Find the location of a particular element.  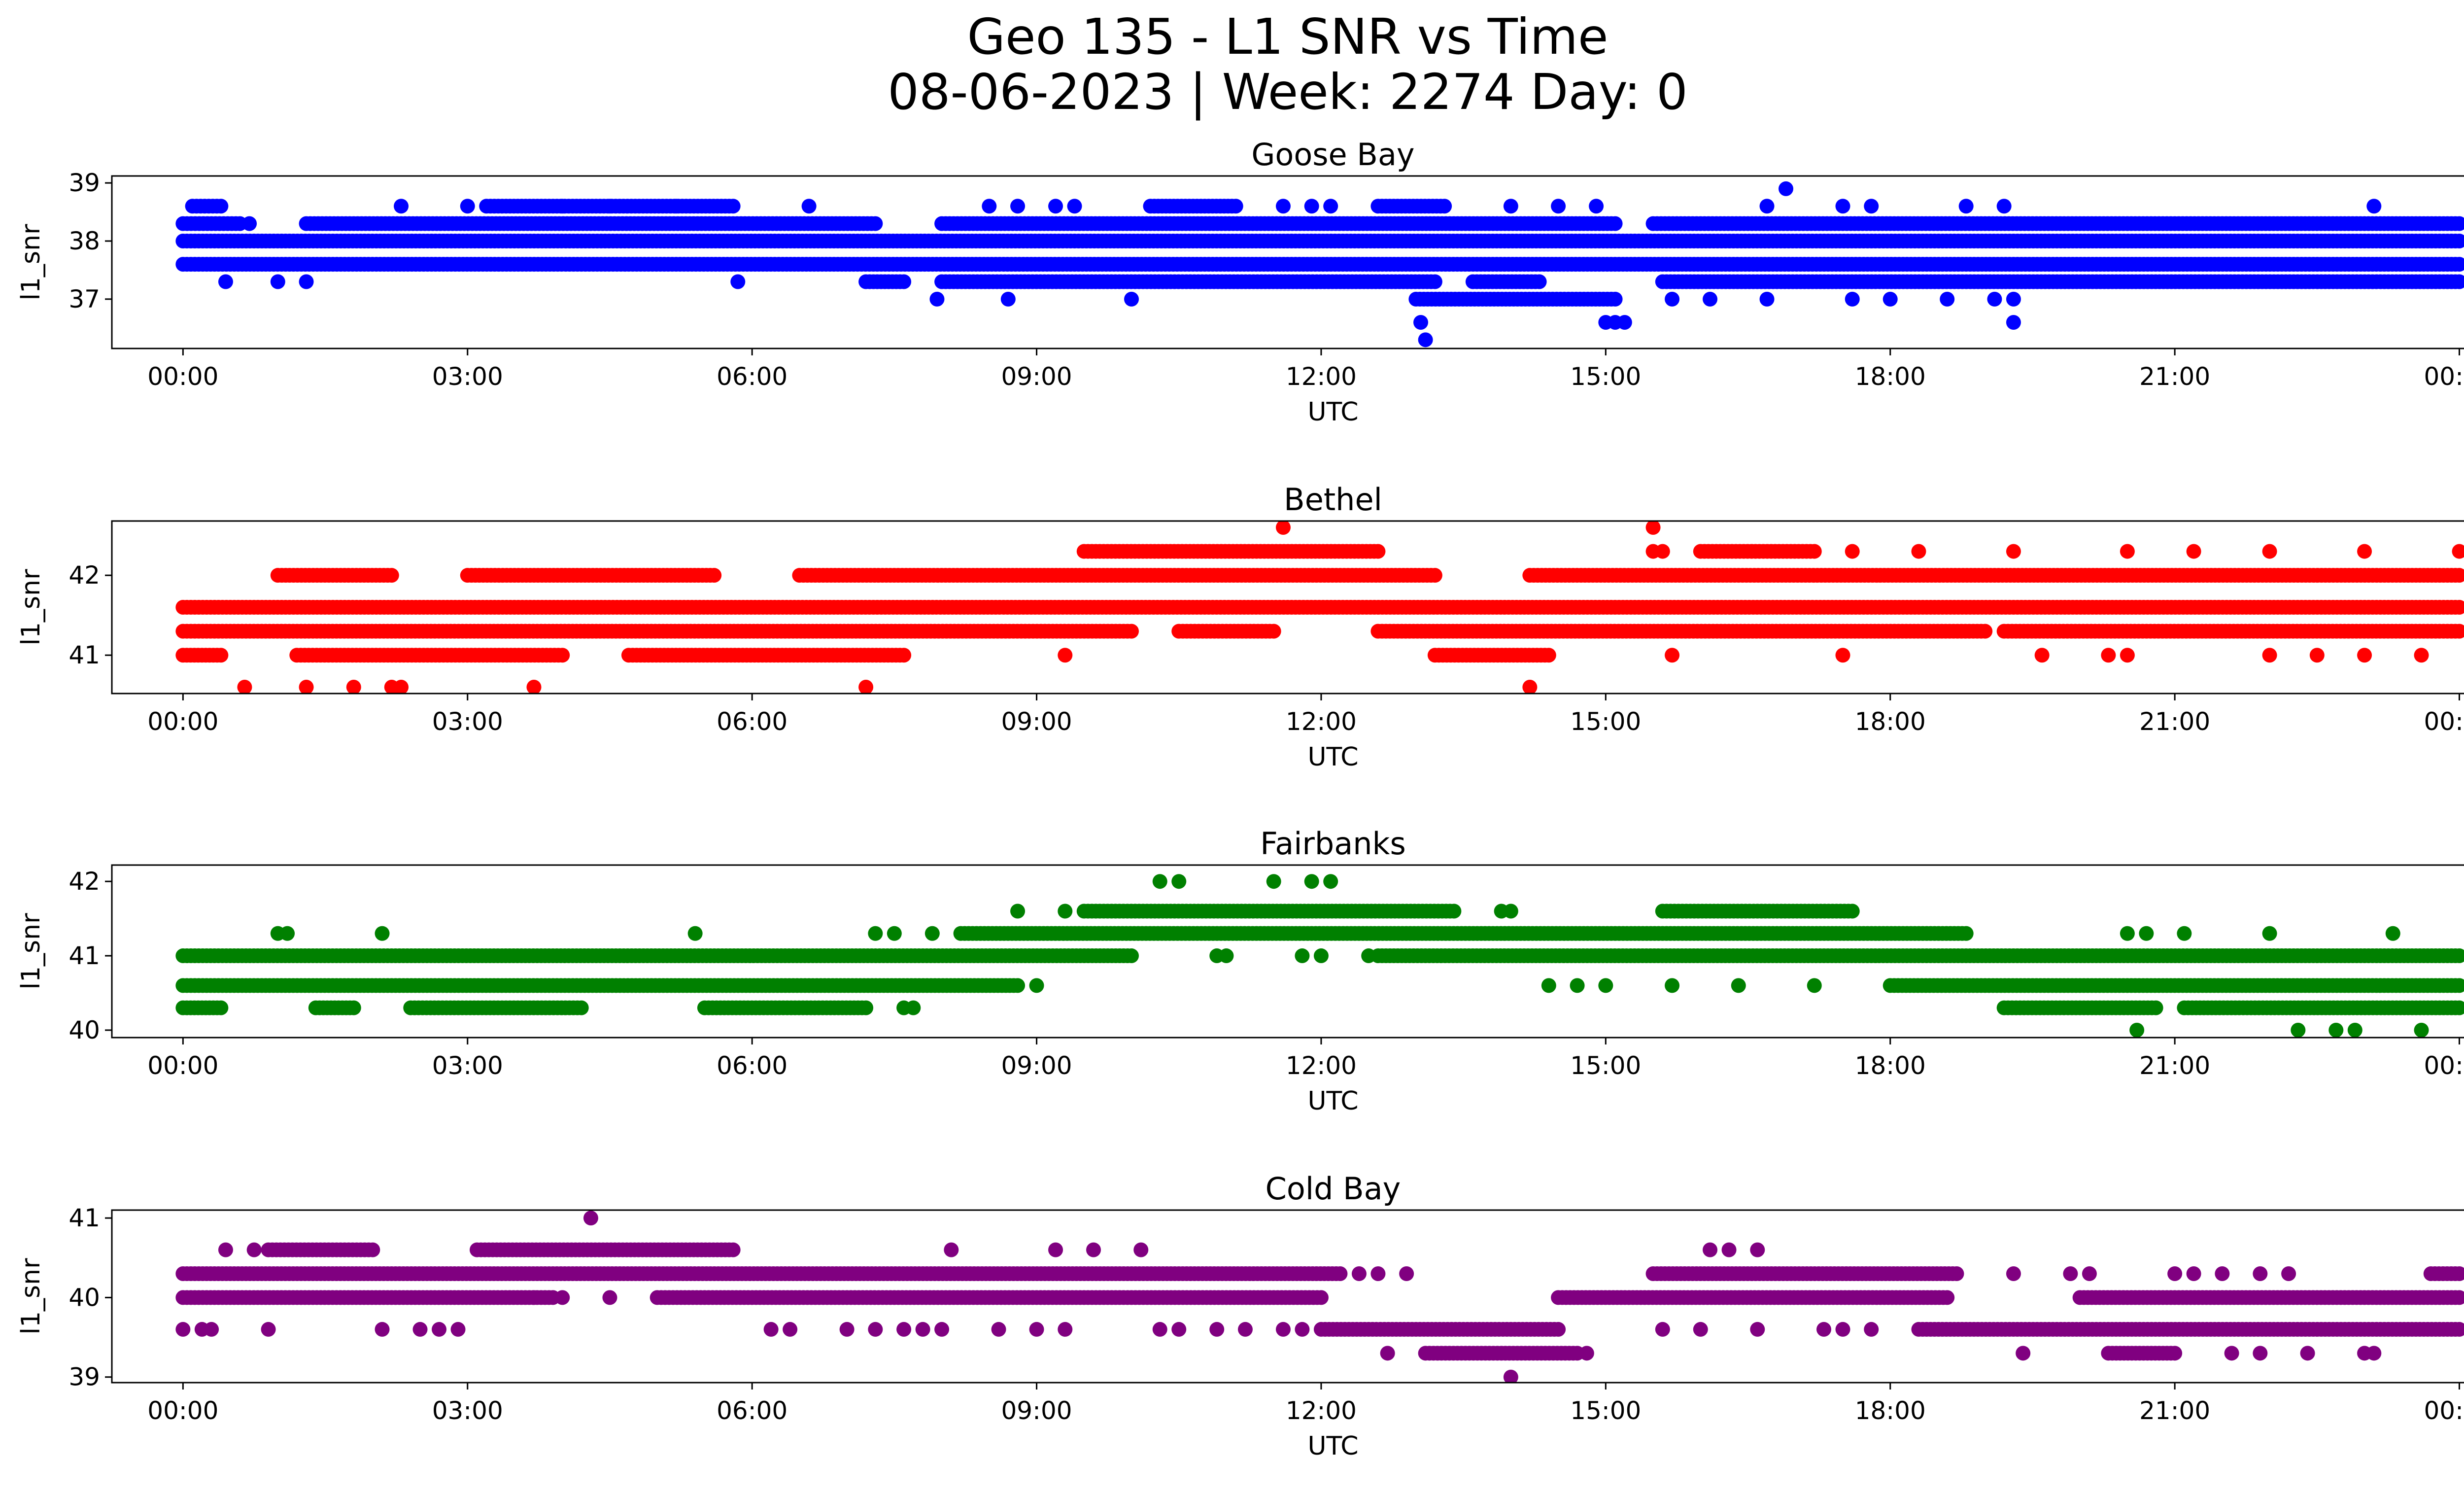

x-tick-label: 21:00 is located at coordinates (2174, 721).